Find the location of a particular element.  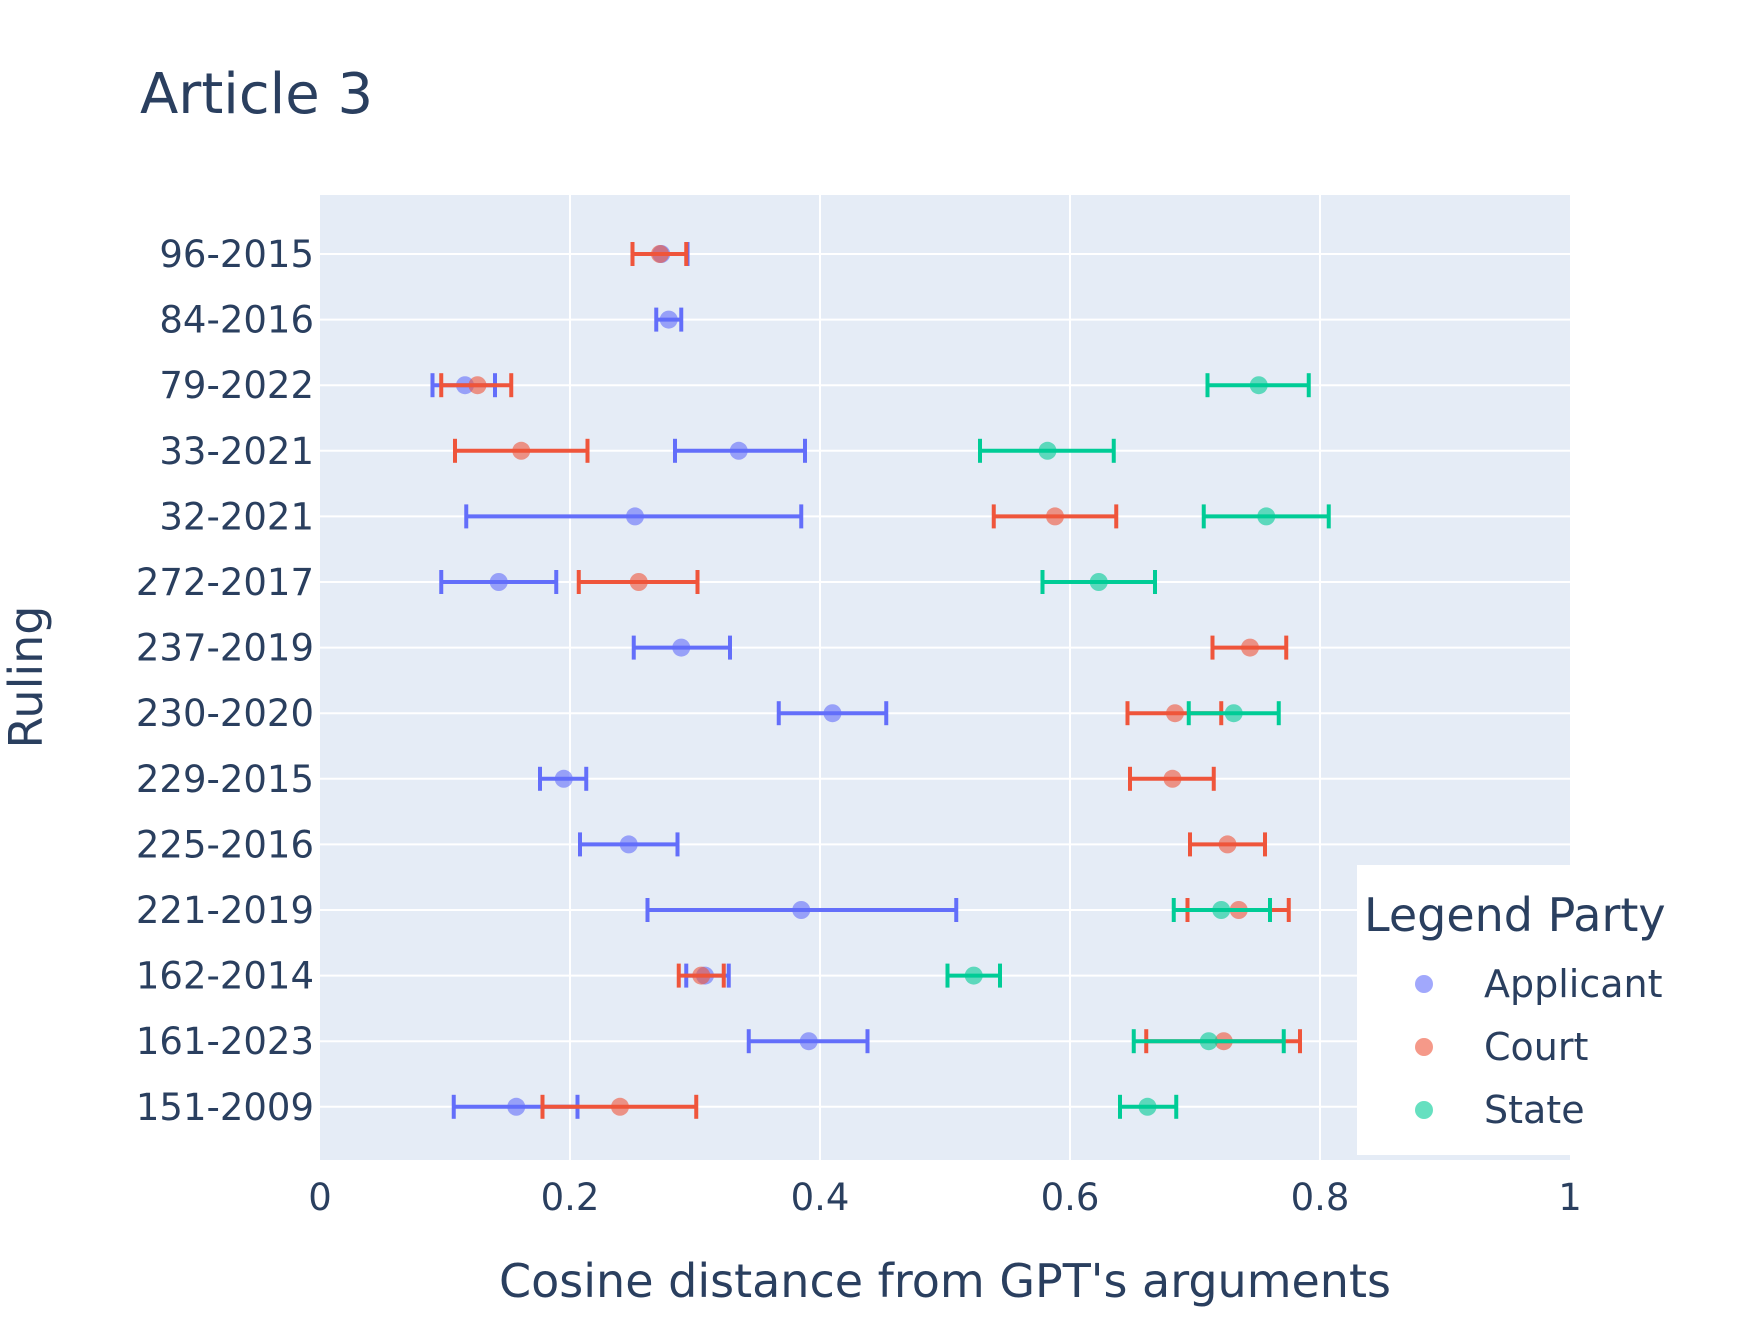

x-axis-title: Cosine distance from GPT's arguments is located at coordinates (945, 1281).